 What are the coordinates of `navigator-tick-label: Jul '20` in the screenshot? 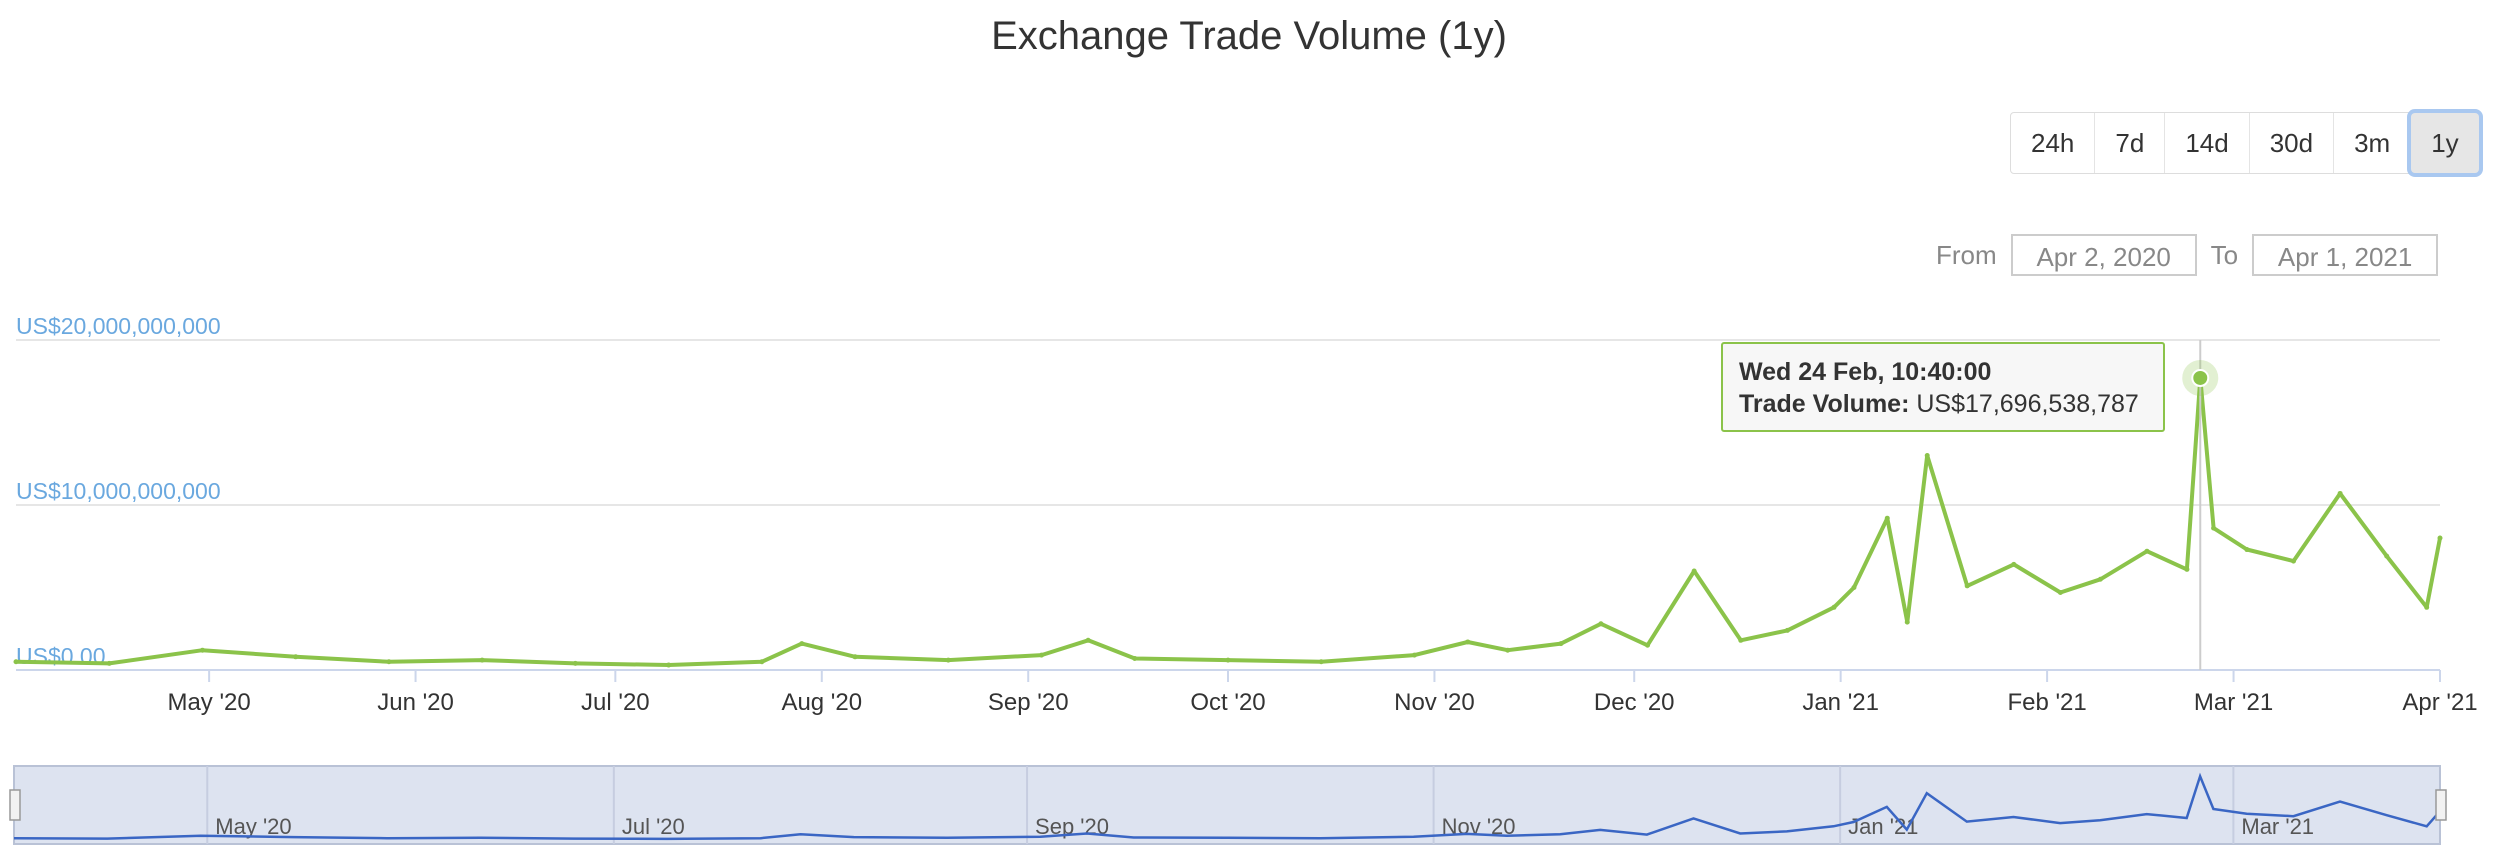 It's located at (653, 826).